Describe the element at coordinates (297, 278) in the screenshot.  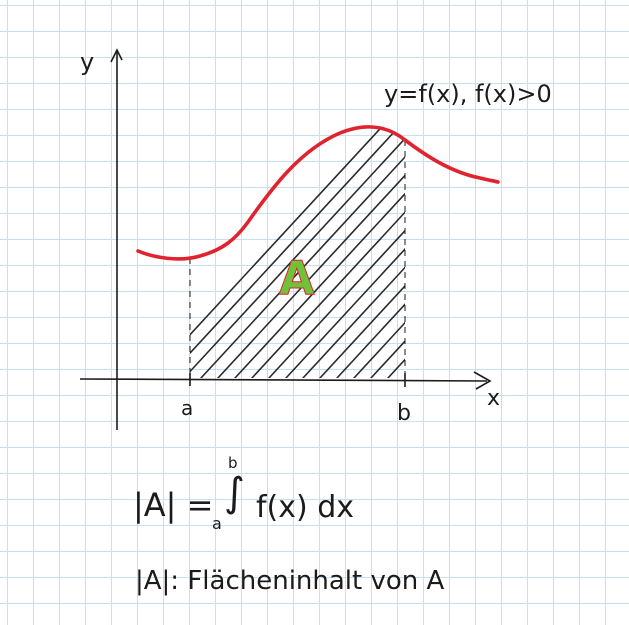
I see `area-label: A` at that location.